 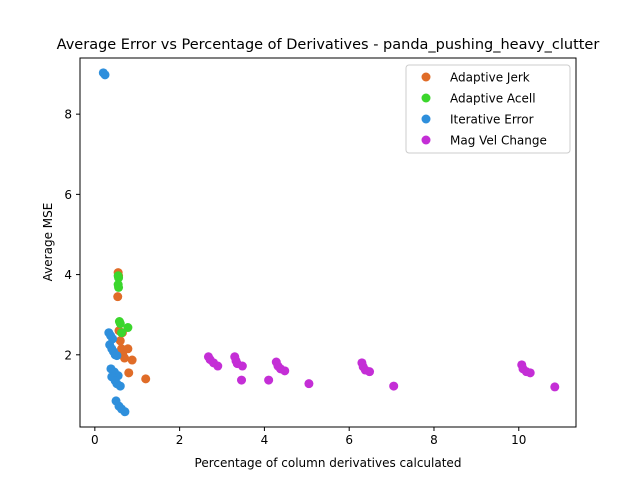 I want to click on y-tick-label-1: 4, so click(x=68, y=275).